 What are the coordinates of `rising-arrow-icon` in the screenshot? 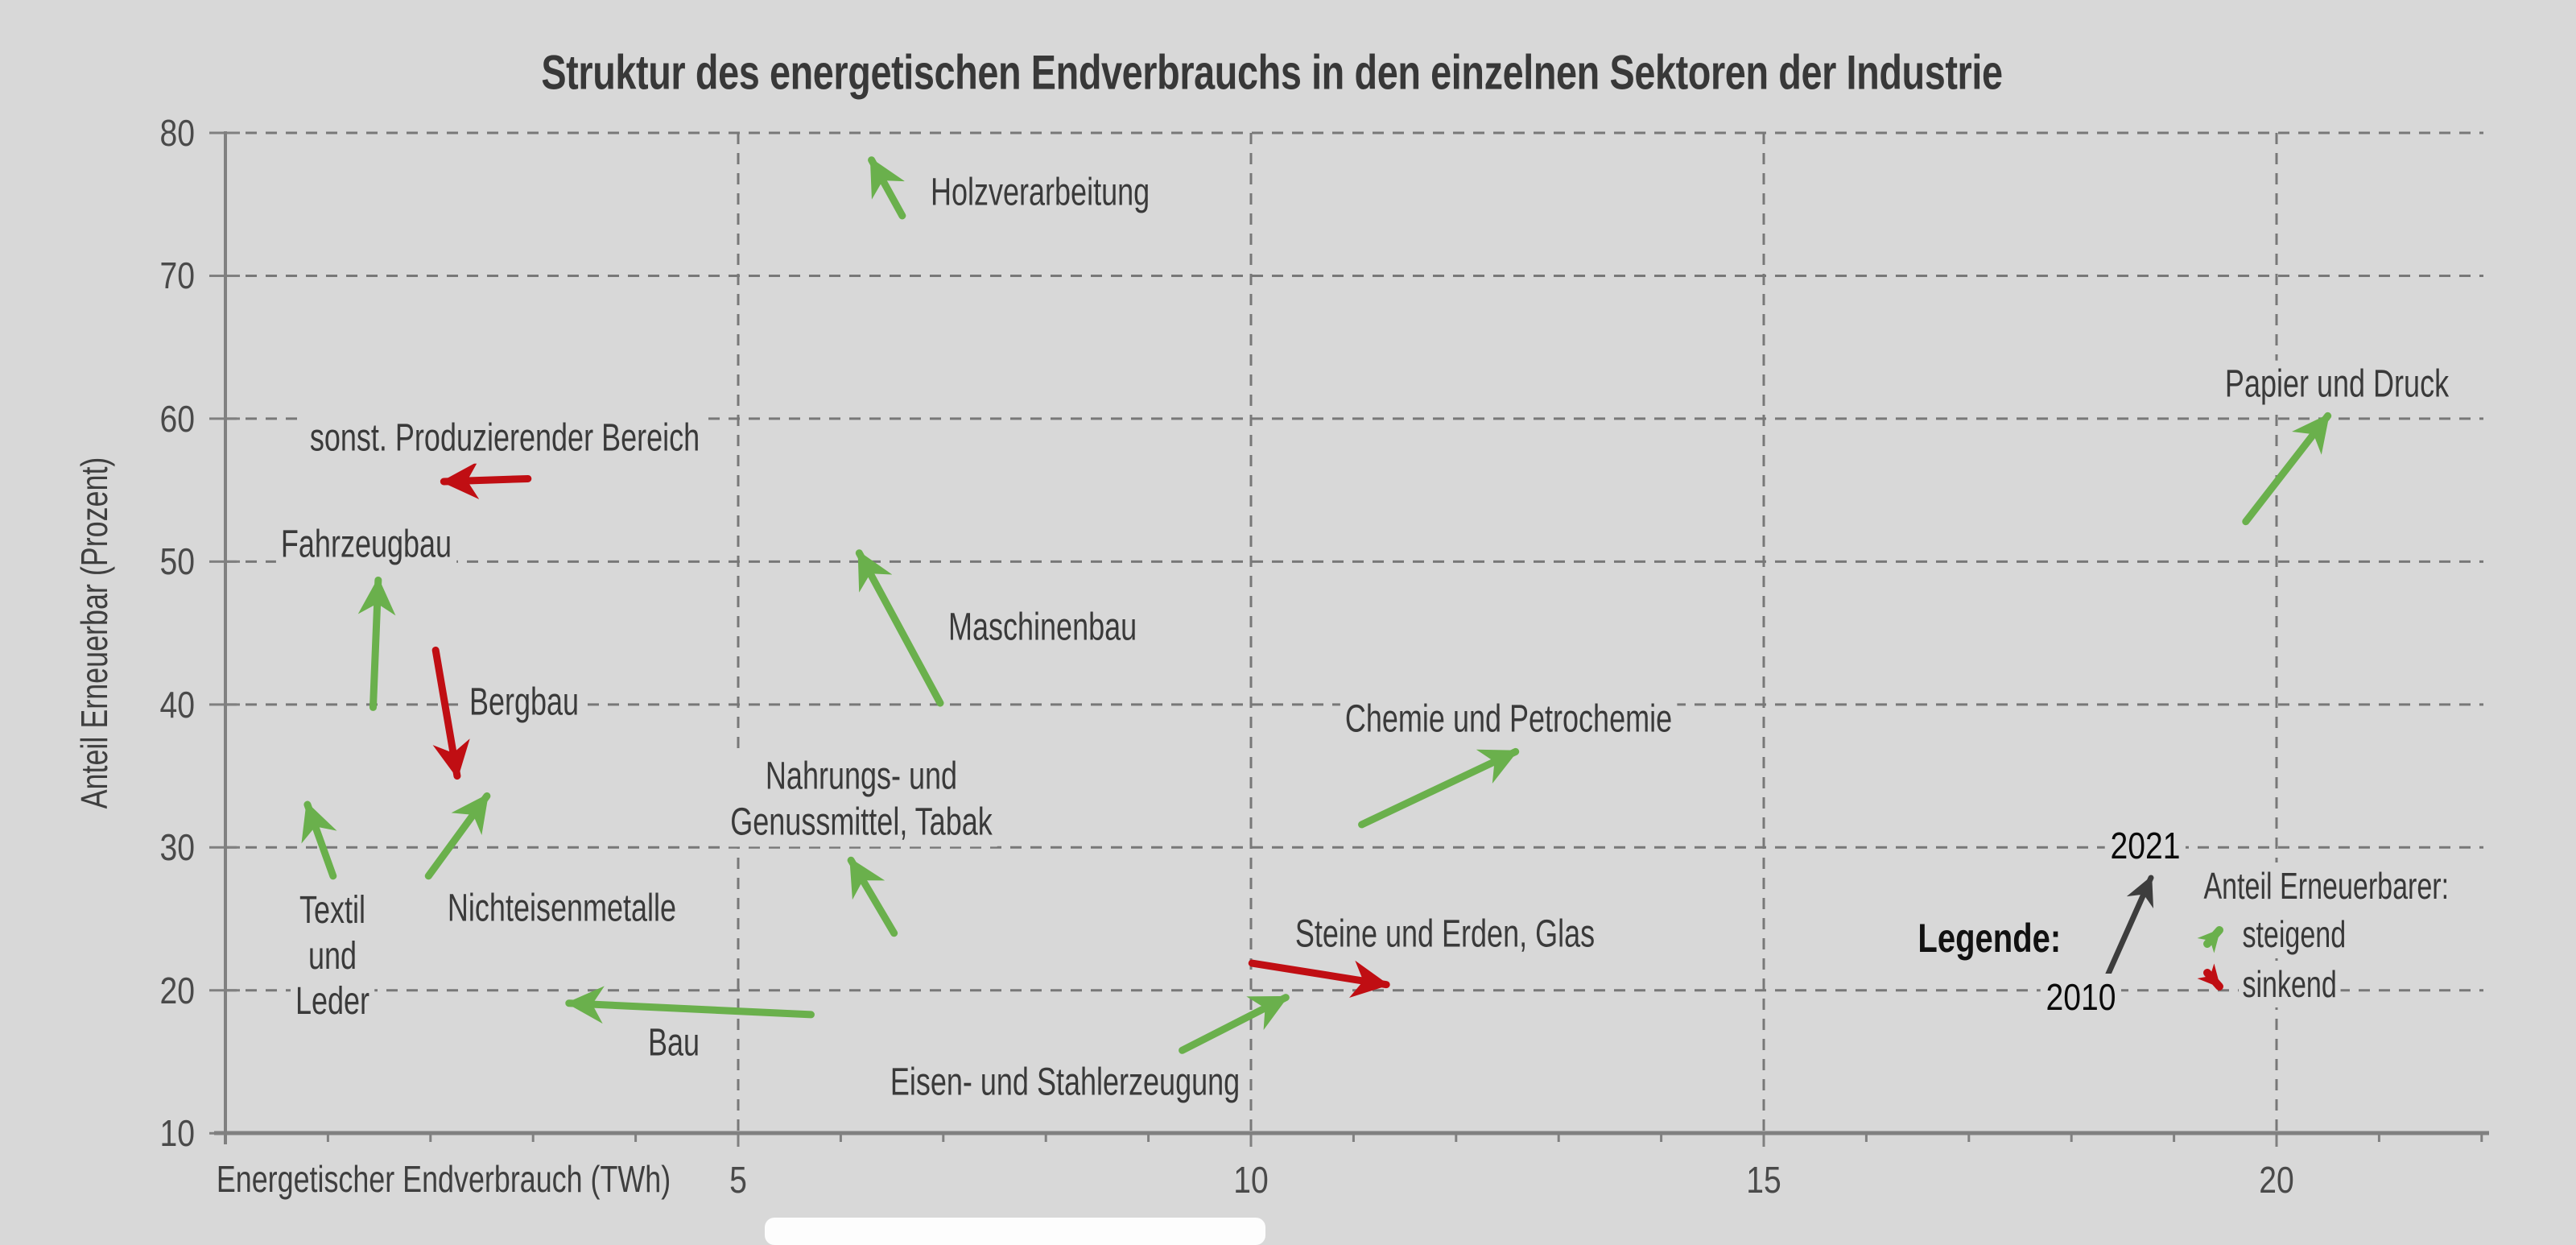 It's located at (2210, 939).